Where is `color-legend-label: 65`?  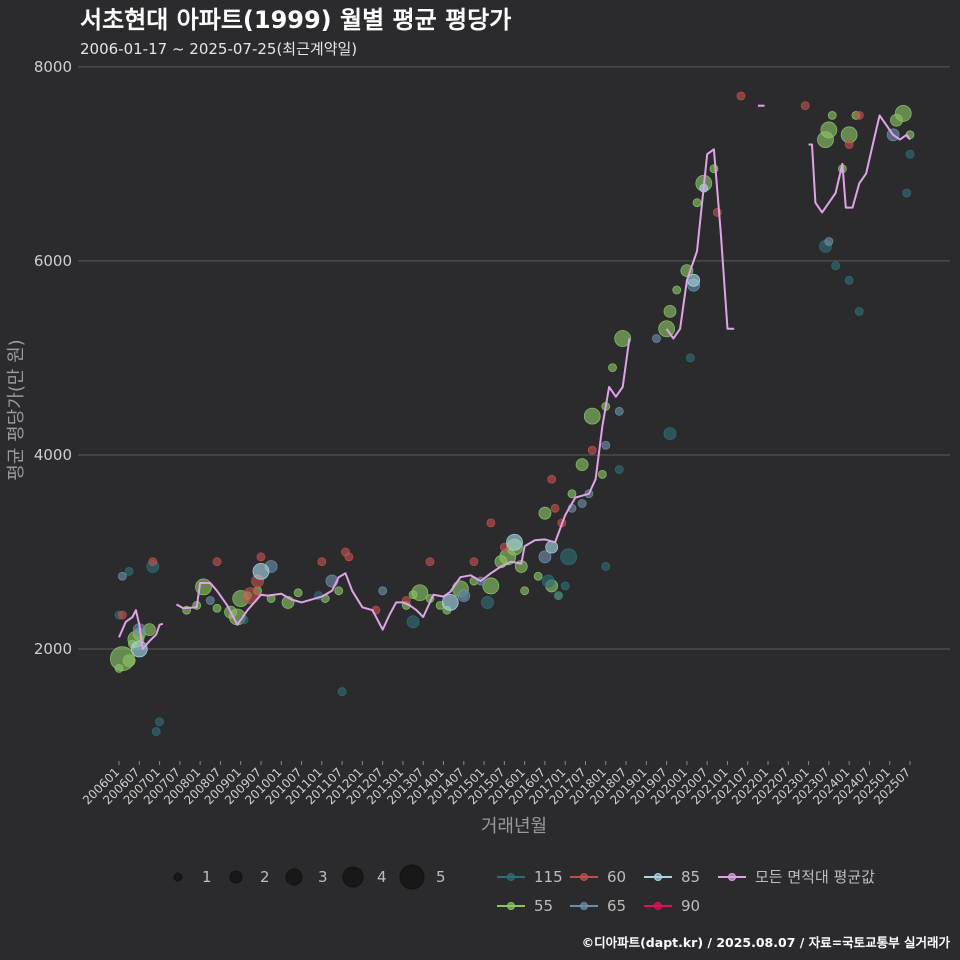 color-legend-label: 65 is located at coordinates (616, 906).